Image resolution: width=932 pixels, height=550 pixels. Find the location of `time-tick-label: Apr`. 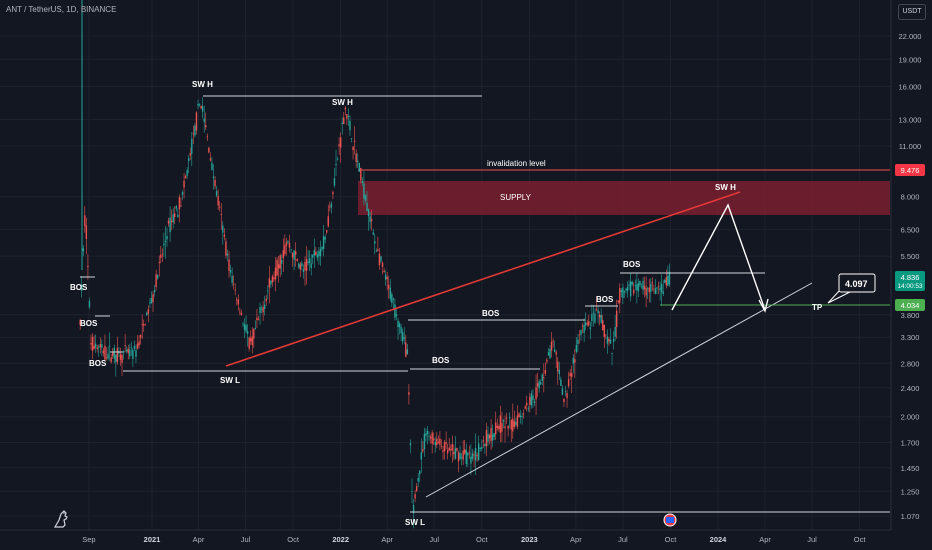

time-tick-label: Apr is located at coordinates (387, 539).